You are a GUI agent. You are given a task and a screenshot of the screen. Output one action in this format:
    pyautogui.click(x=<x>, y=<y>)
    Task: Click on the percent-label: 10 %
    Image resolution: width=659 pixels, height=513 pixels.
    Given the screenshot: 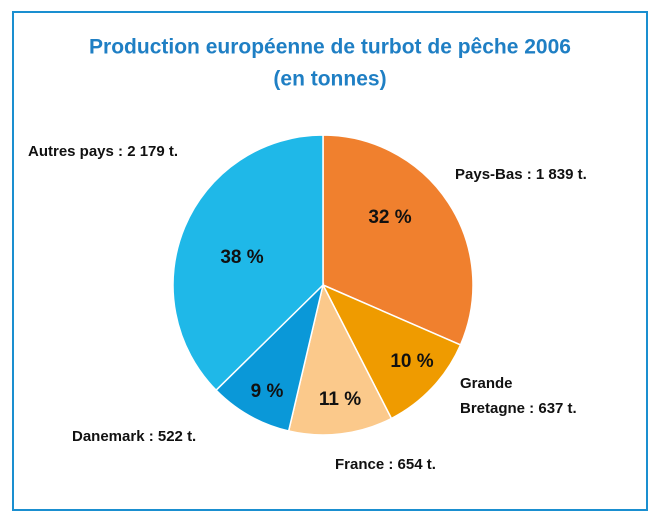 What is the action you would take?
    pyautogui.click(x=411, y=361)
    